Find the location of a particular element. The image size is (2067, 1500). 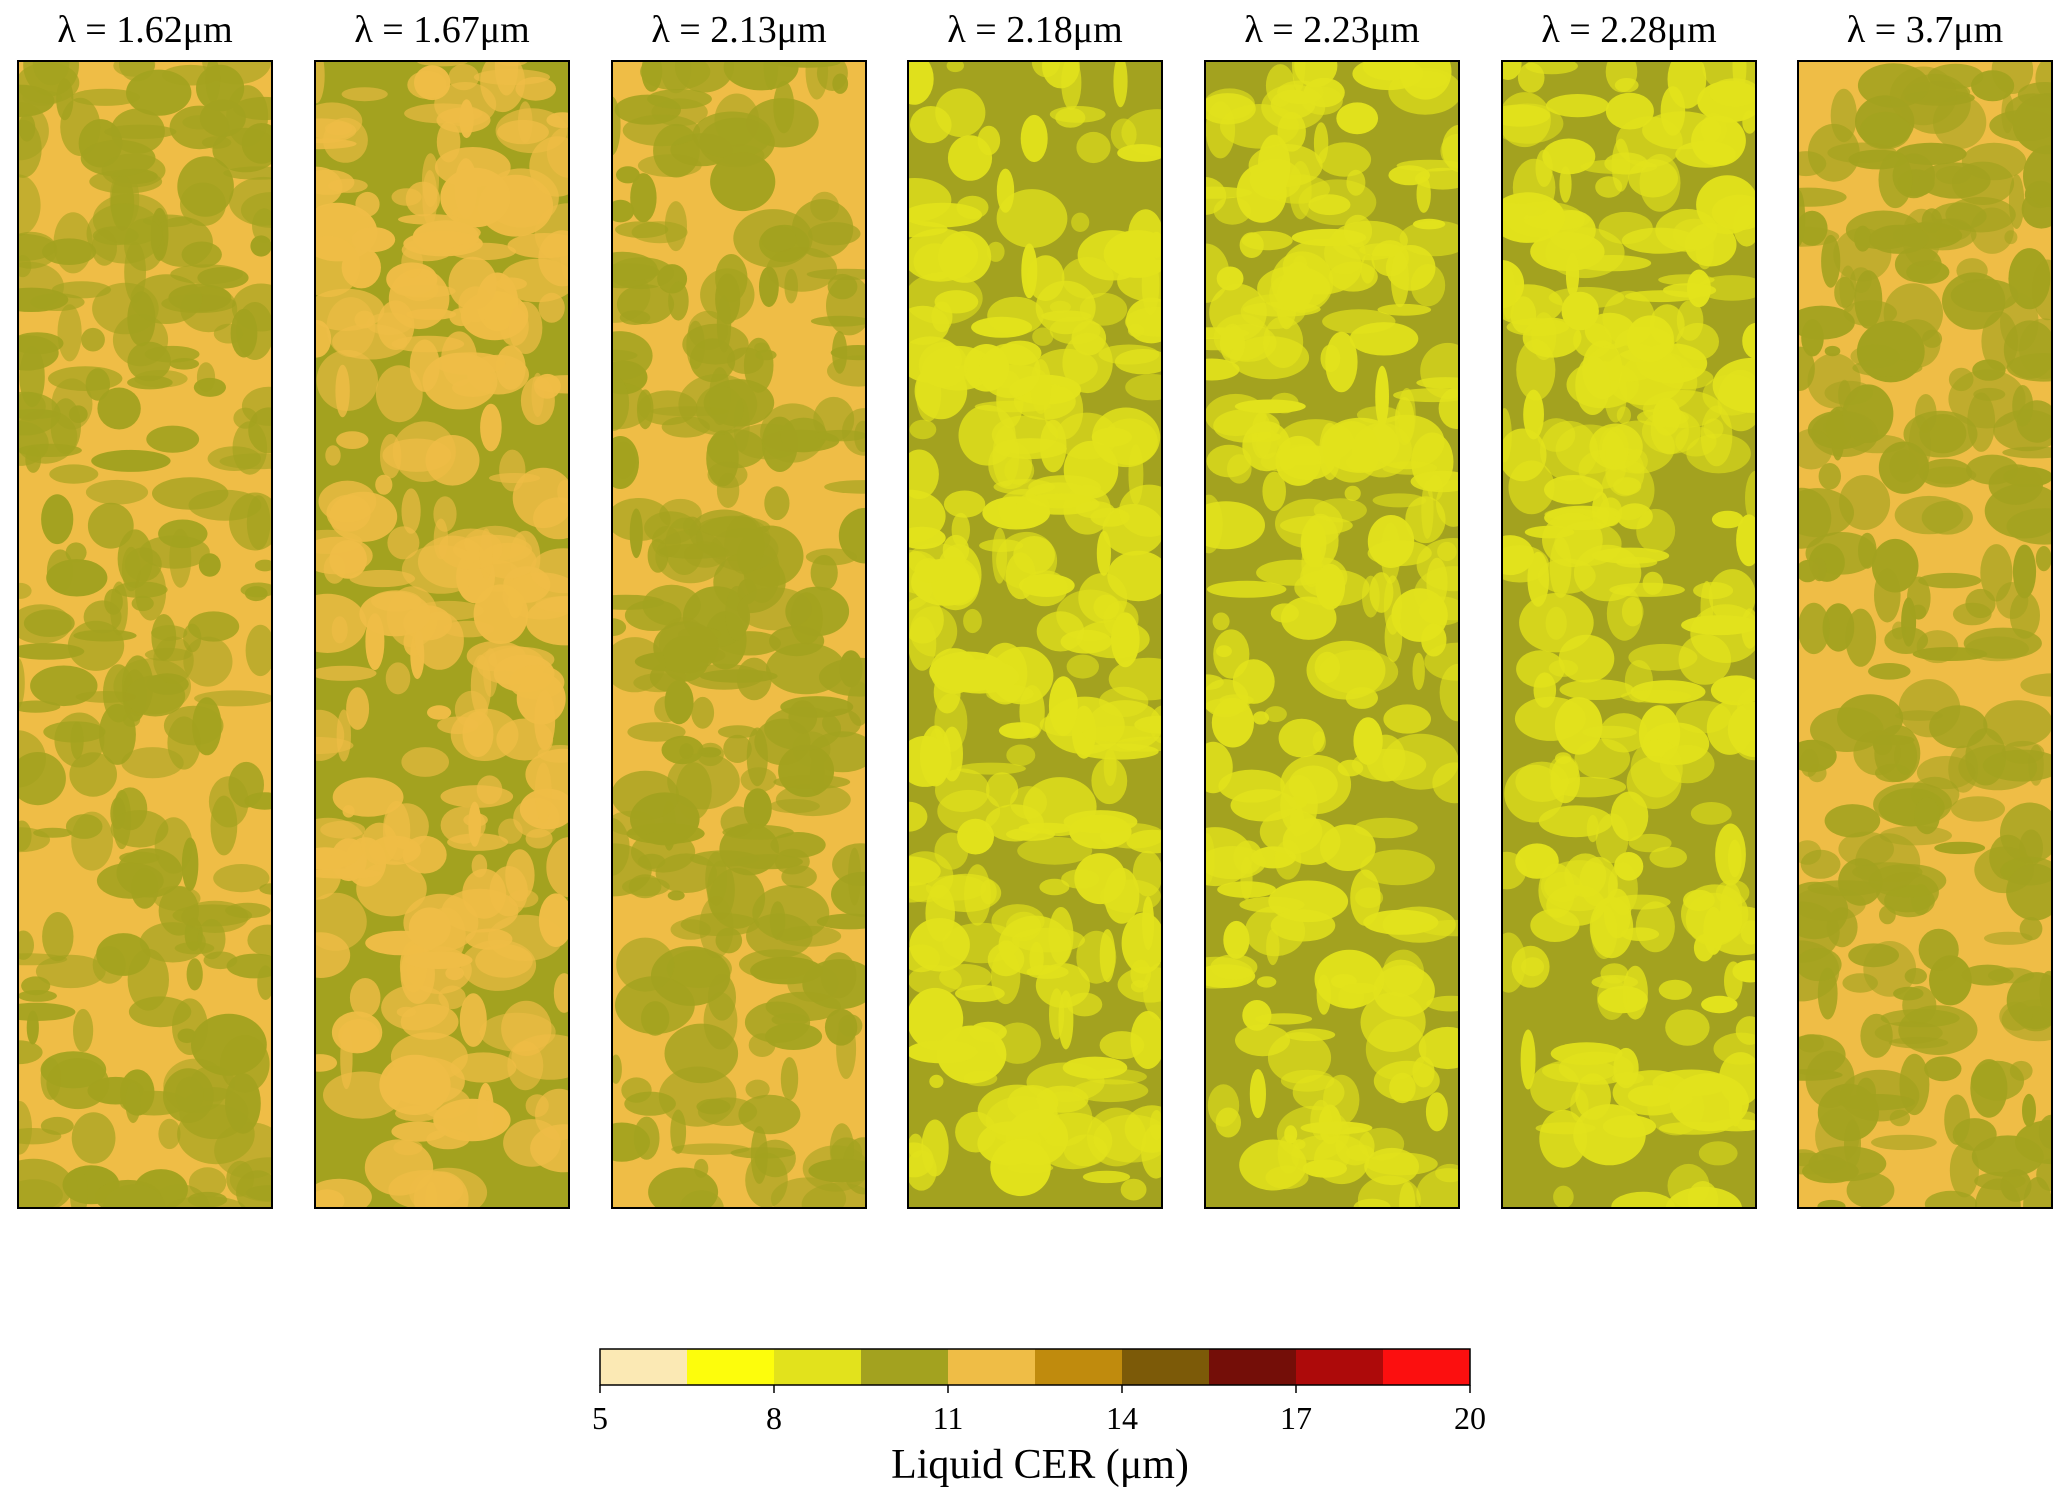

panel-title: λ = 2.18μm is located at coordinates (1035, 30).